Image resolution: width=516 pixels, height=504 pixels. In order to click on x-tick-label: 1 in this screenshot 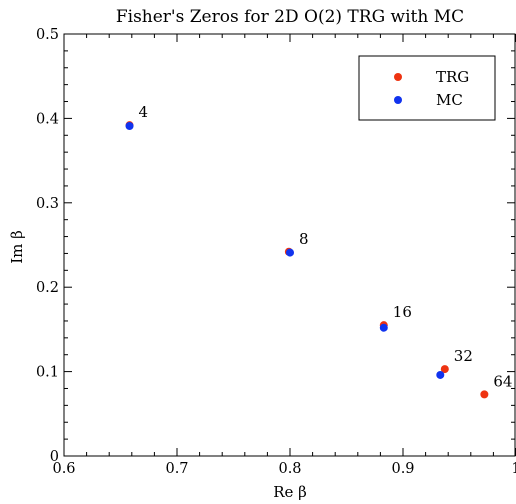, I will do `click(513, 469)`.